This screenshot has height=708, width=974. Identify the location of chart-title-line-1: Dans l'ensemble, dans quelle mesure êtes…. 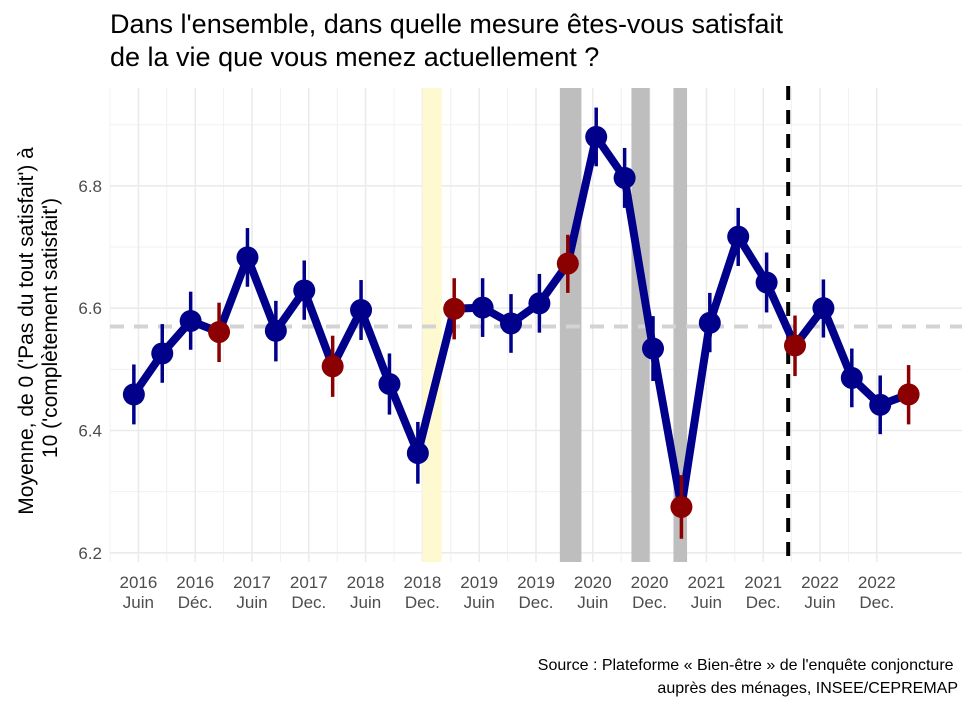
(446, 24).